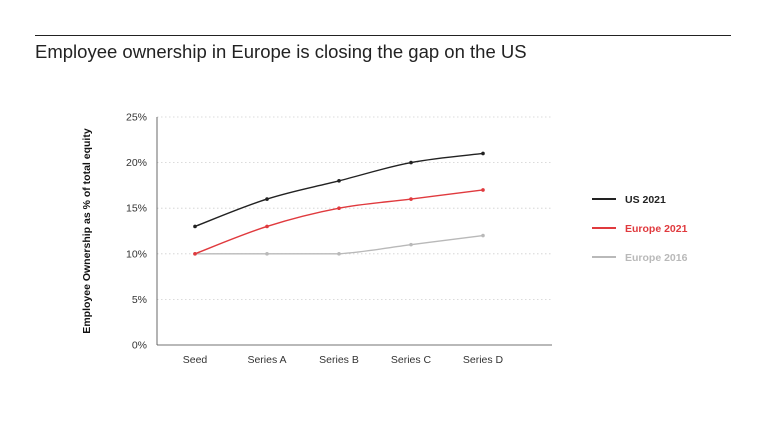 Image resolution: width=768 pixels, height=430 pixels. What do you see at coordinates (136, 254) in the screenshot?
I see `y-tick-label: 10%` at bounding box center [136, 254].